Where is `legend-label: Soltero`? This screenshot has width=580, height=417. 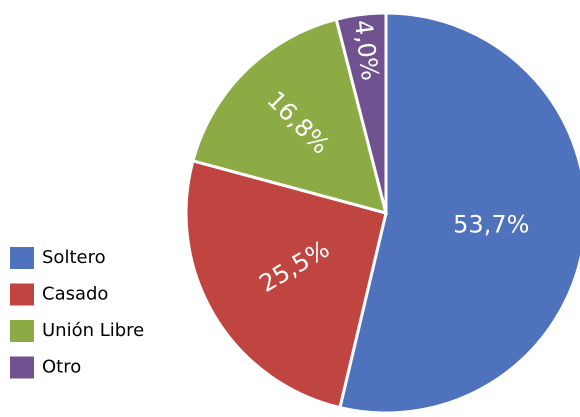
legend-label: Soltero is located at coordinates (74, 257).